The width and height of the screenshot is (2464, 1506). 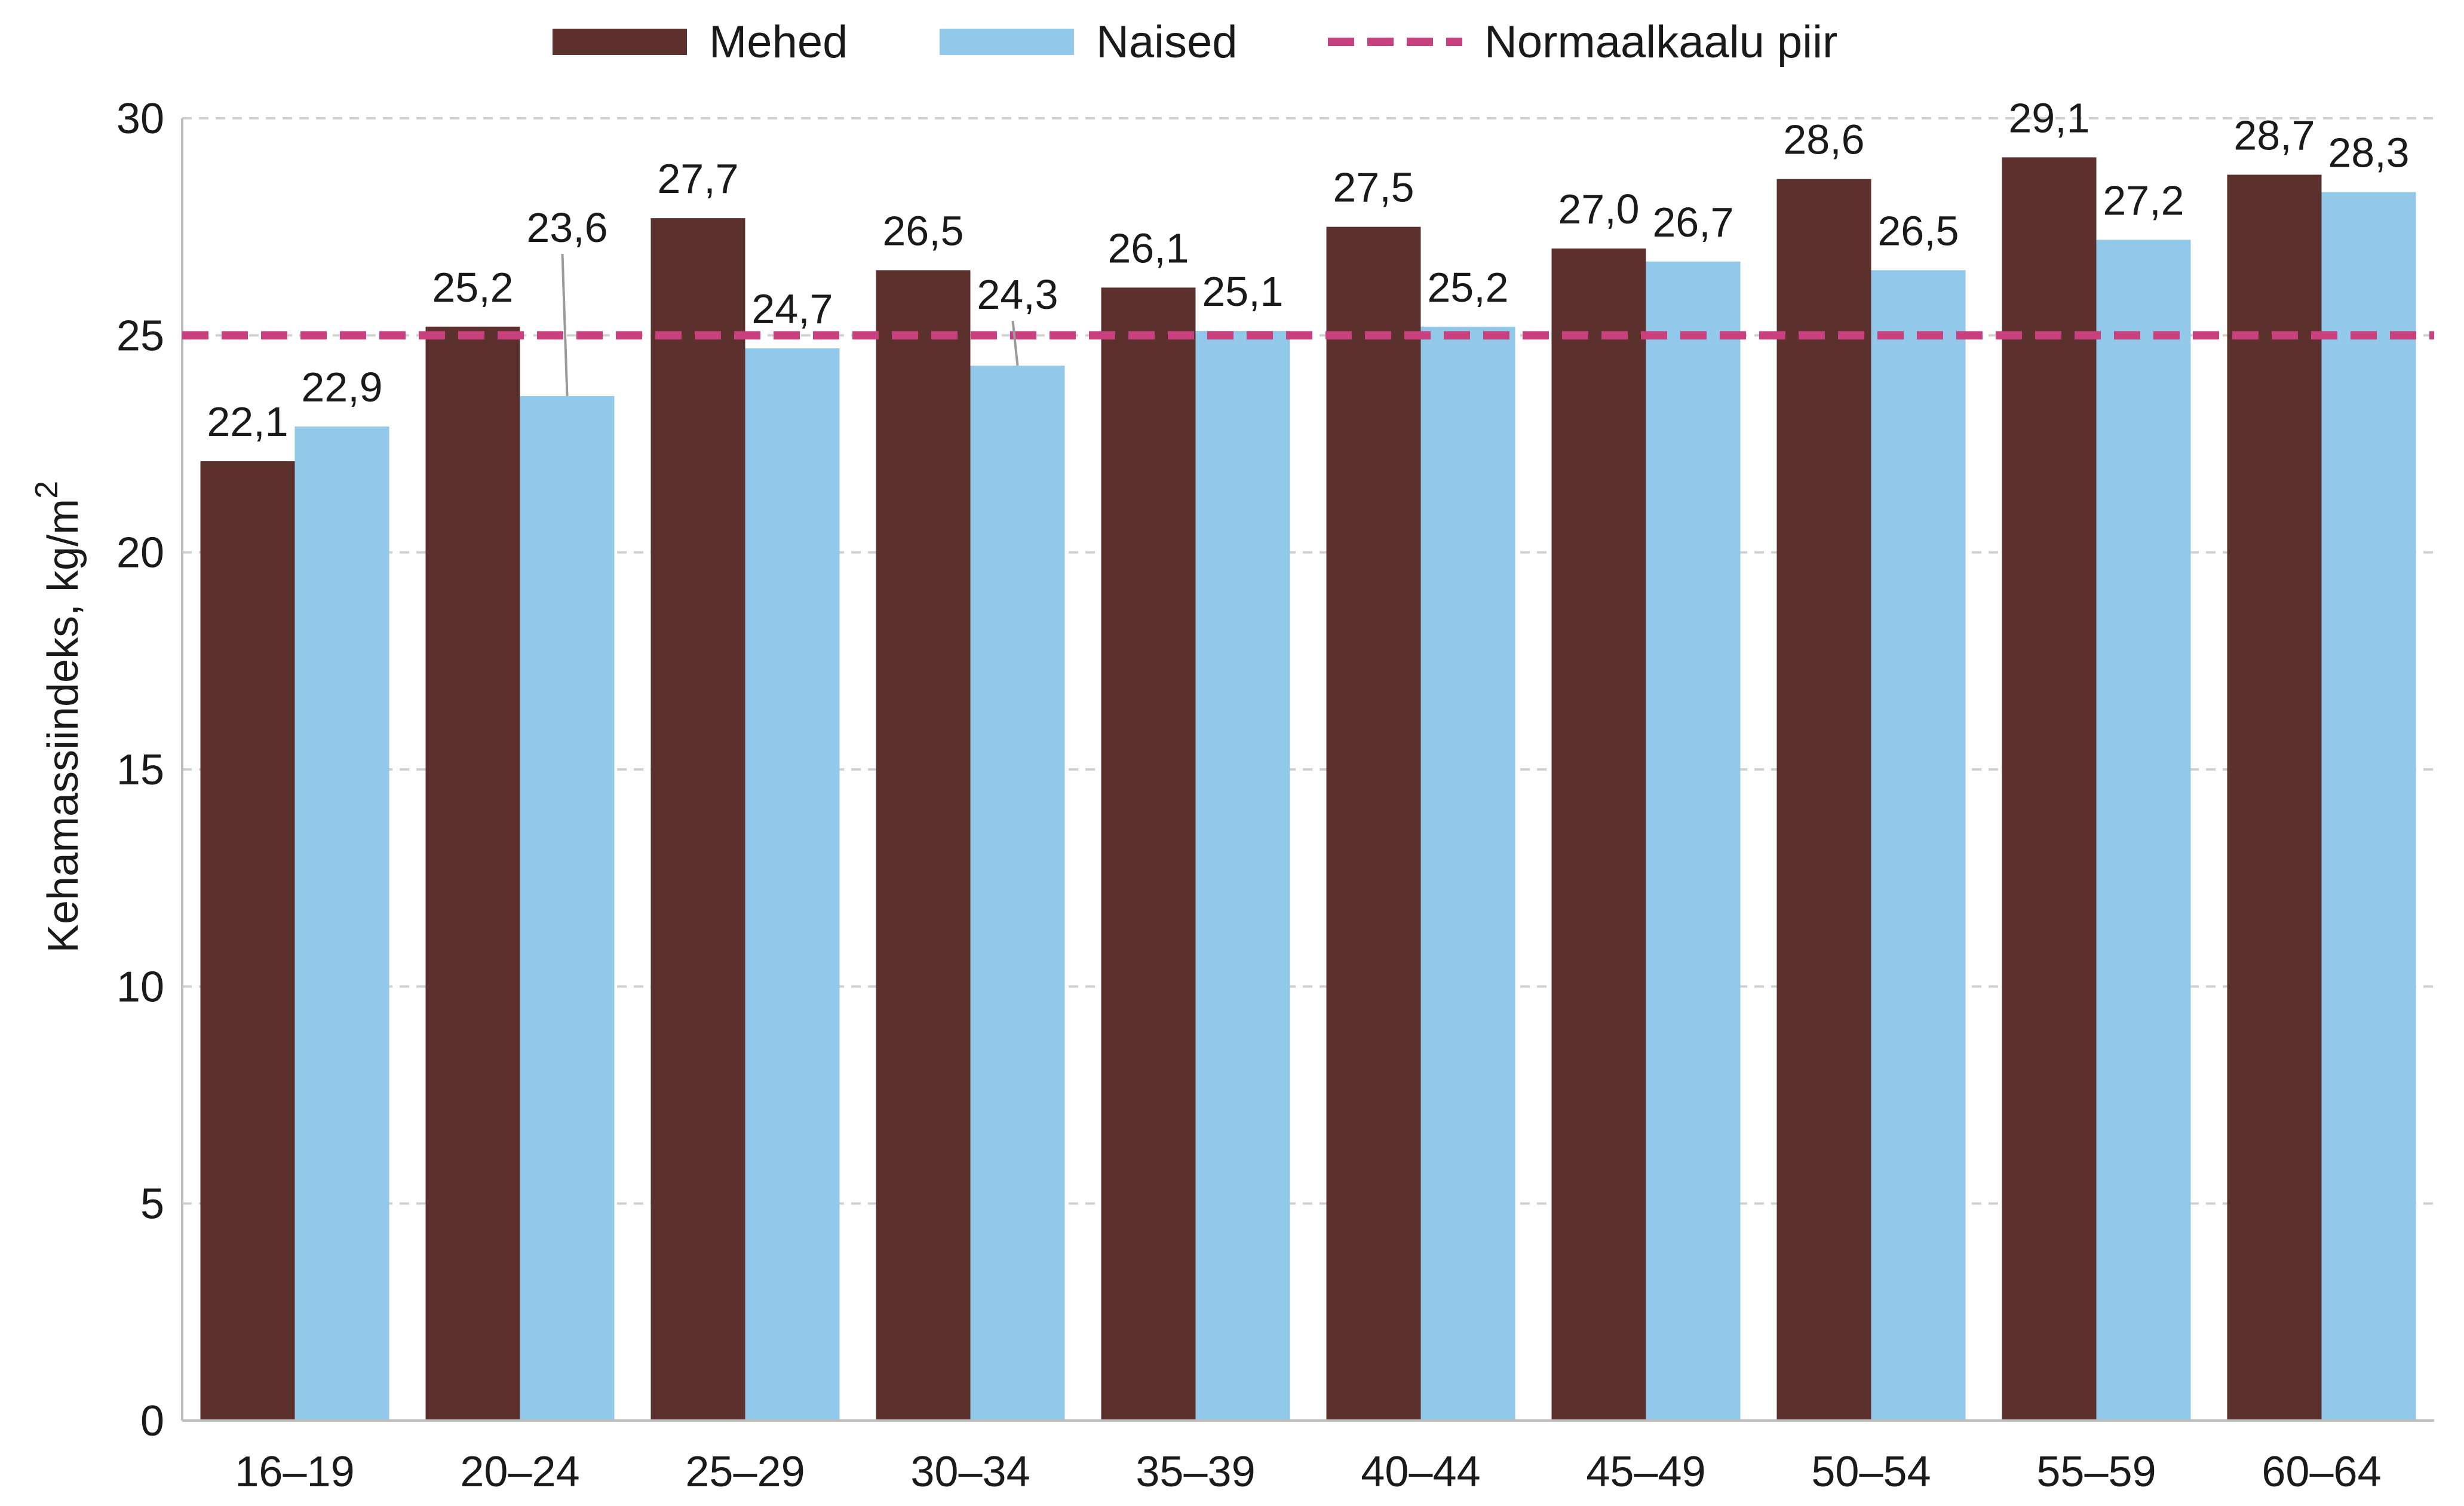 I want to click on legend-item-mehed: Mehed, so click(x=700, y=42).